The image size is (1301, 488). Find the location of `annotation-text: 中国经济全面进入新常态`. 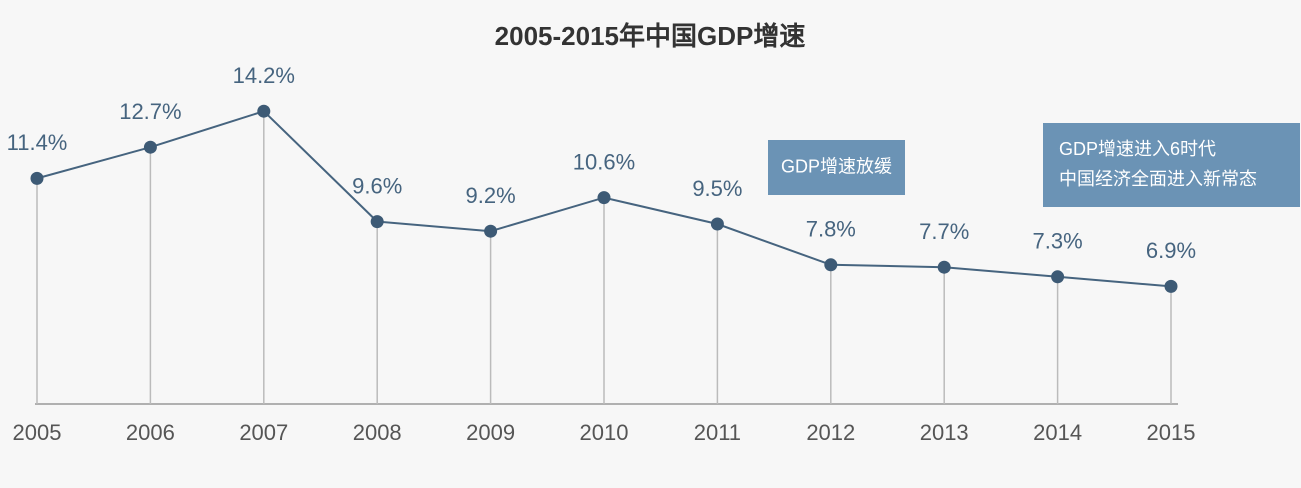

annotation-text: 中国经济全面进入新常态 is located at coordinates (1158, 179).